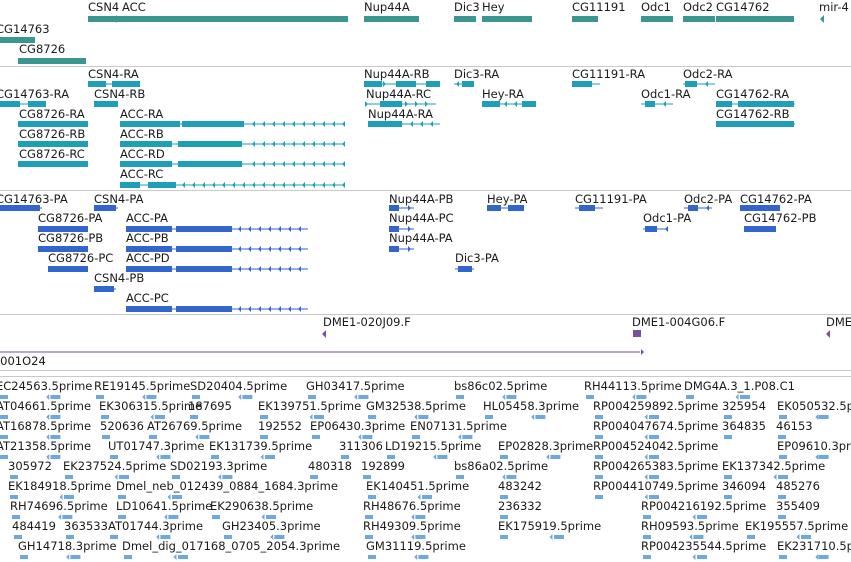  Describe the element at coordinates (151, 406) in the screenshot. I see `feature-label-ek306315-5prime: EK306315.5prime` at that location.